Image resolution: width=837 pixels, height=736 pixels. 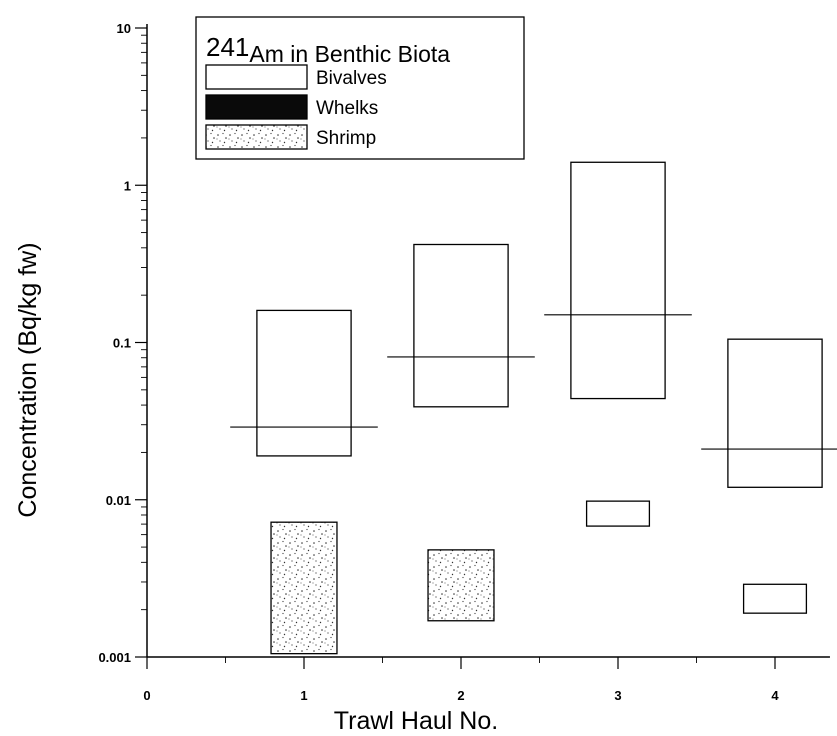 I want to click on legend-swatch-shrimp, so click(x=256, y=137).